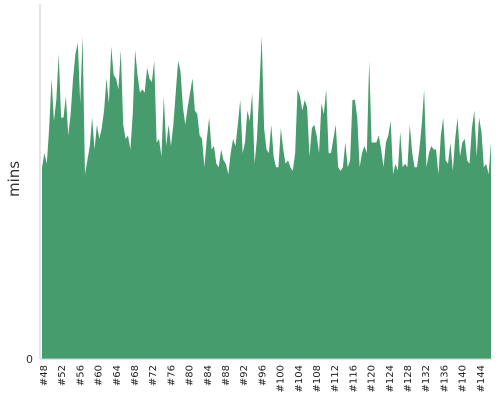 The height and width of the screenshot is (400, 500). Describe the element at coordinates (444, 378) in the screenshot. I see `x-tick-label: #136` at that location.